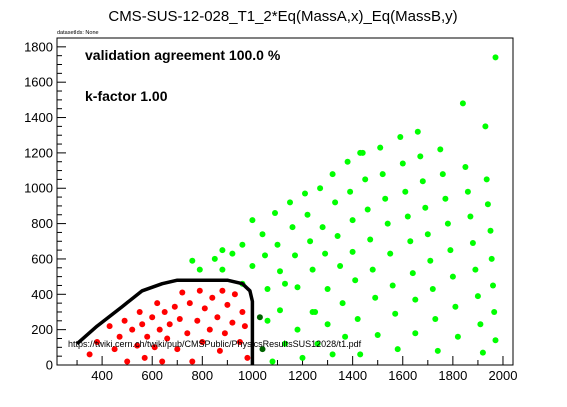 This screenshot has width=567, height=407. I want to click on y-tick-label: 1400, so click(38, 117).